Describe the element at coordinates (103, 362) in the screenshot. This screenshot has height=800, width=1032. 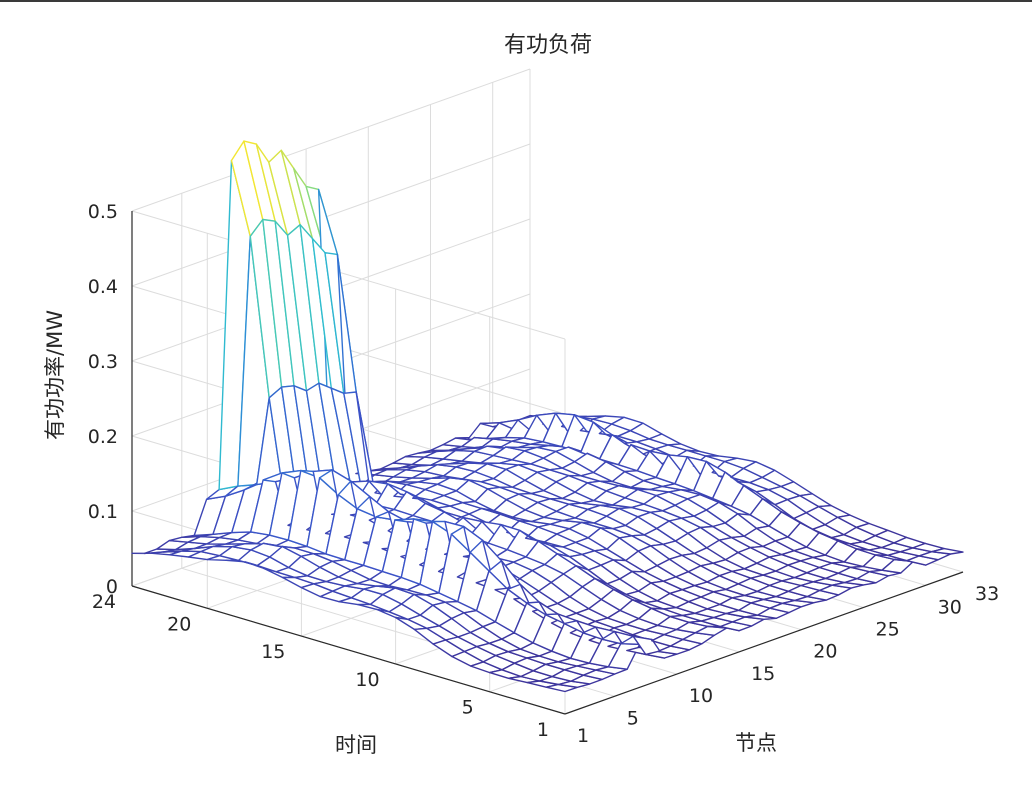
I see `z-tick-label: 0.3` at that location.